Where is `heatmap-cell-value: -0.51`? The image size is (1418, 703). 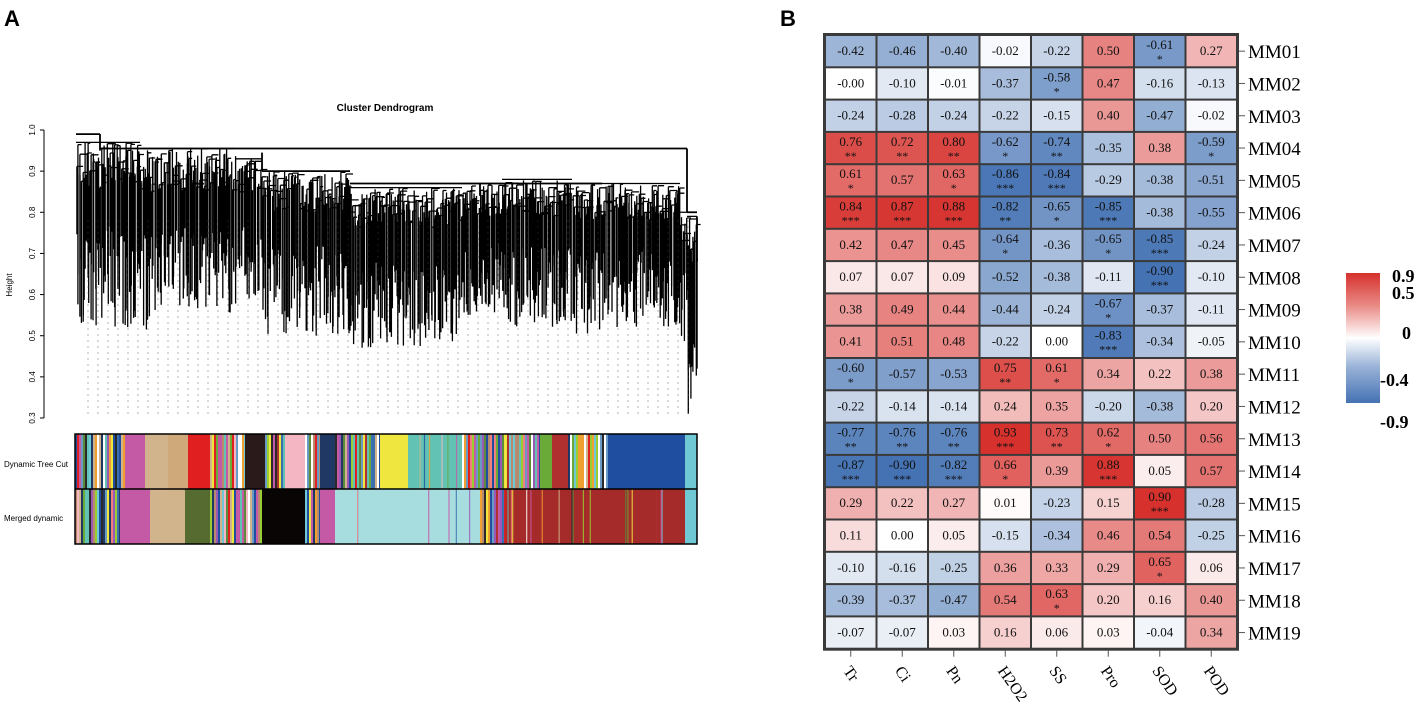 heatmap-cell-value: -0.51 is located at coordinates (1211, 179).